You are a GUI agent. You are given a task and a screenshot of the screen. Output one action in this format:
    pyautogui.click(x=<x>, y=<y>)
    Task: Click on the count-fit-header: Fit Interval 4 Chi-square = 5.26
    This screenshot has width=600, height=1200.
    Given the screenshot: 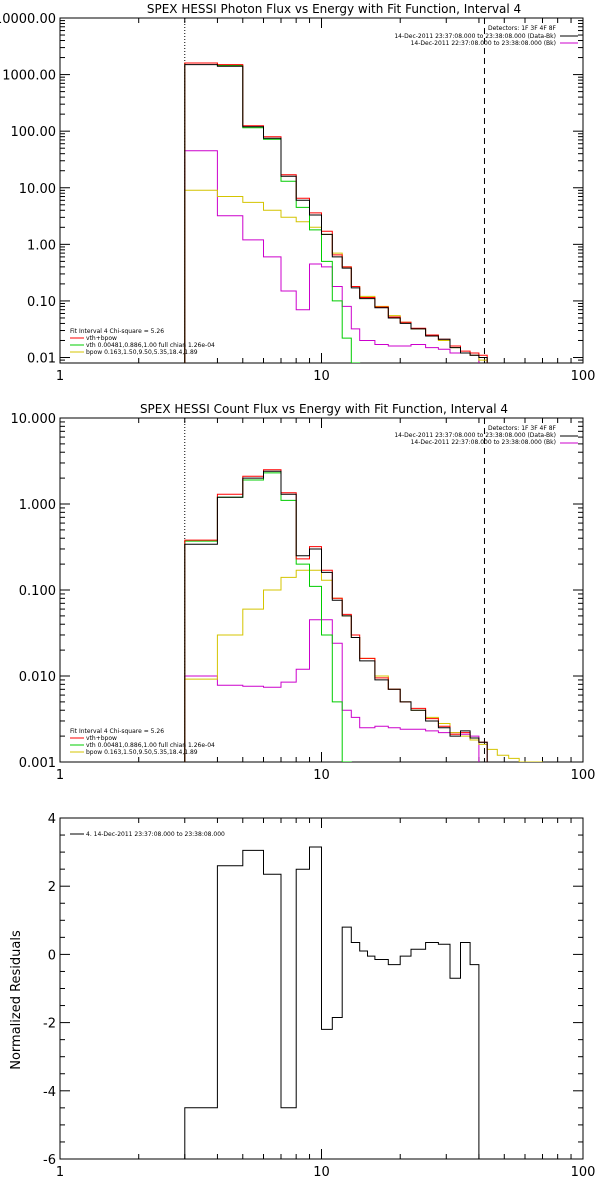 What is the action you would take?
    pyautogui.click(x=117, y=731)
    